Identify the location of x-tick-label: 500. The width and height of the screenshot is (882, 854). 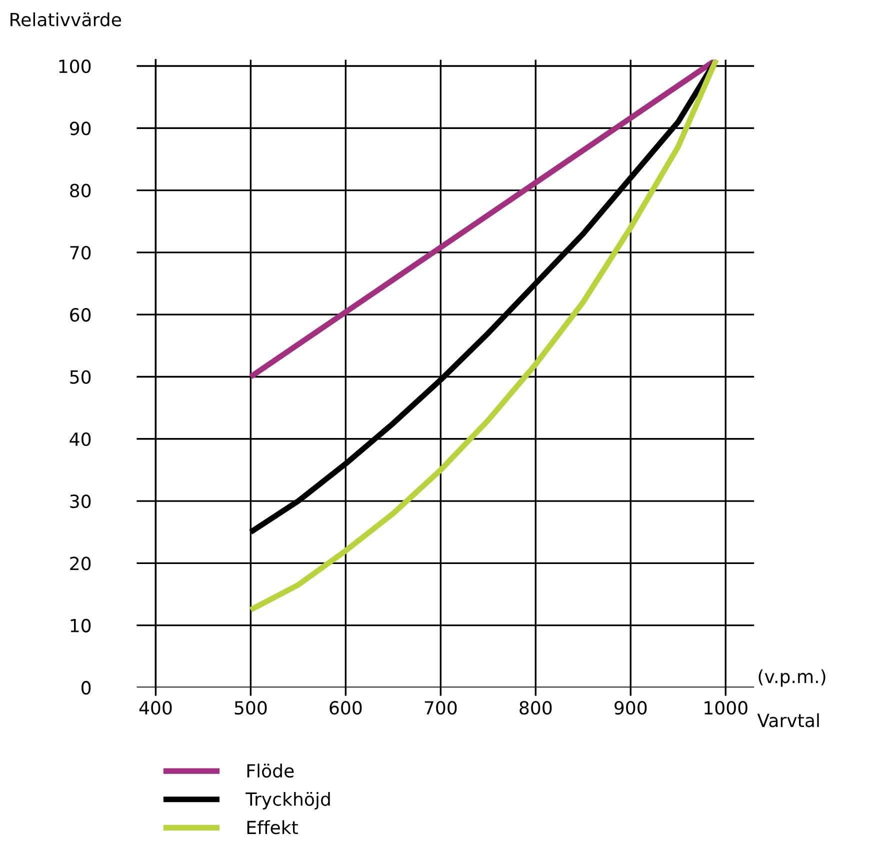
(250, 707).